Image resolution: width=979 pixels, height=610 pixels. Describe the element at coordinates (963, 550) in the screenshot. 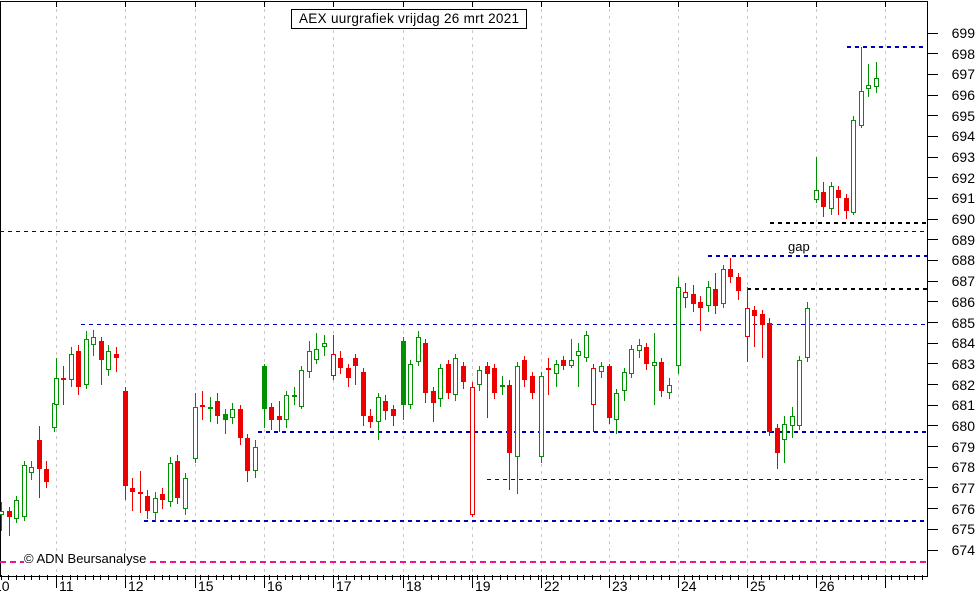

I see `y-axis-price-label: 674` at that location.